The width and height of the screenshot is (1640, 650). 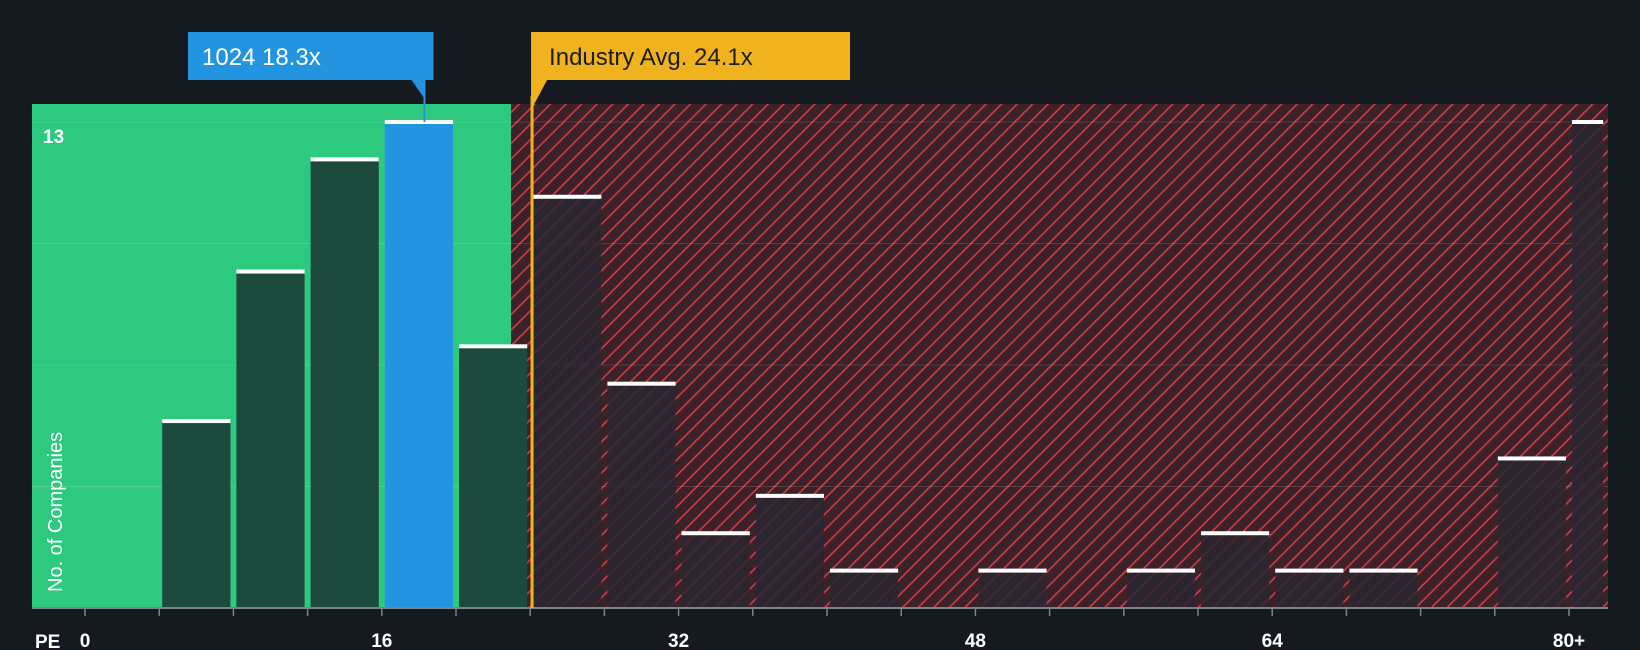 I want to click on company-callout: 1024 18.3x, so click(x=311, y=66).